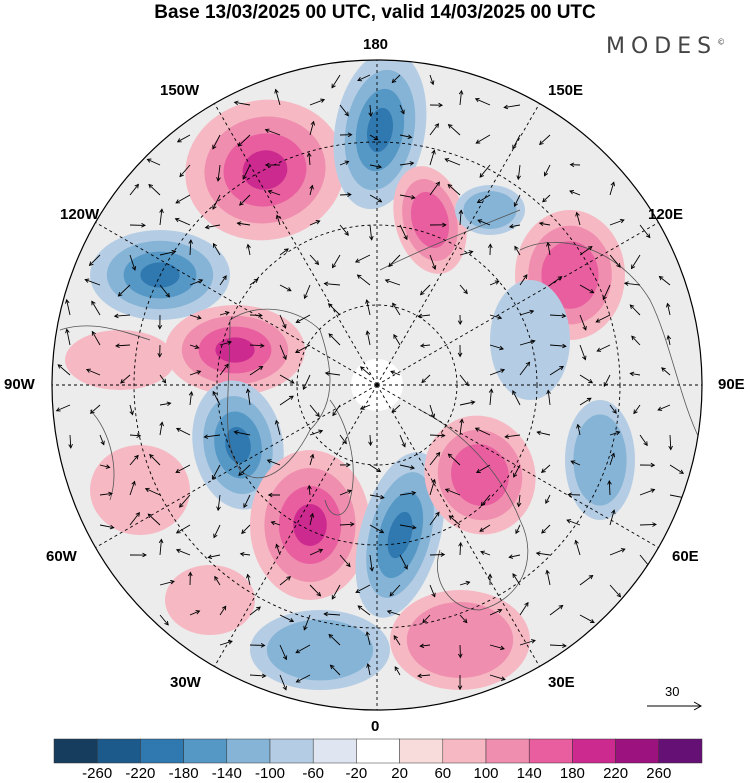  I want to click on lon-label-120w: 120W, so click(80, 214).